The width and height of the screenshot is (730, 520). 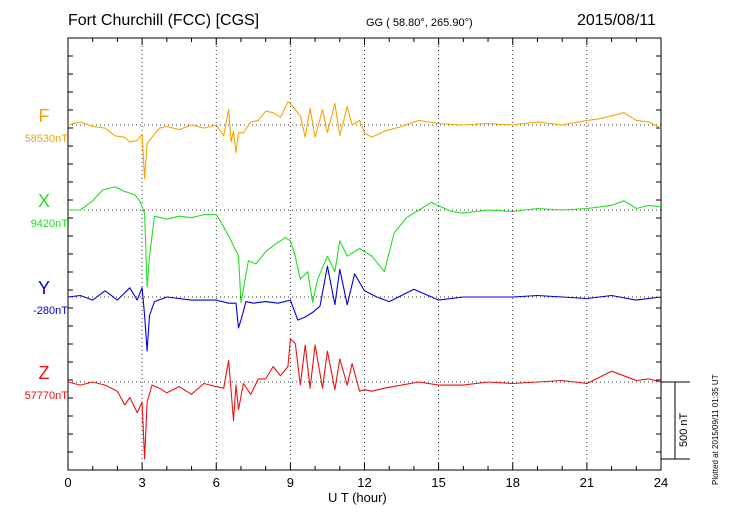 What do you see at coordinates (364, 308) in the screenshot?
I see `series-line-y` at bounding box center [364, 308].